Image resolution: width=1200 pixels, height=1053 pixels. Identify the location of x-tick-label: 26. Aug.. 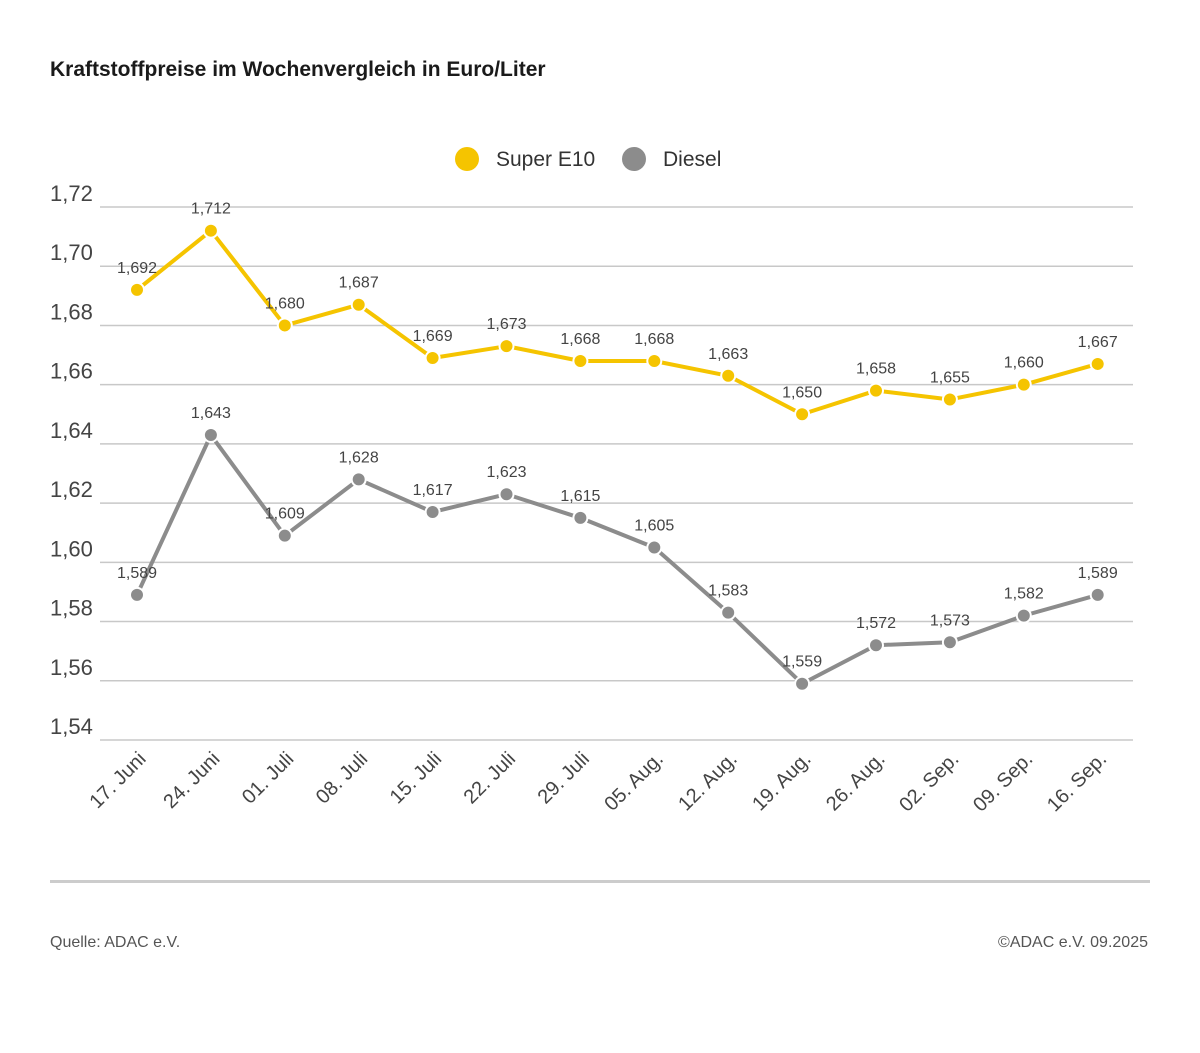
(855, 781).